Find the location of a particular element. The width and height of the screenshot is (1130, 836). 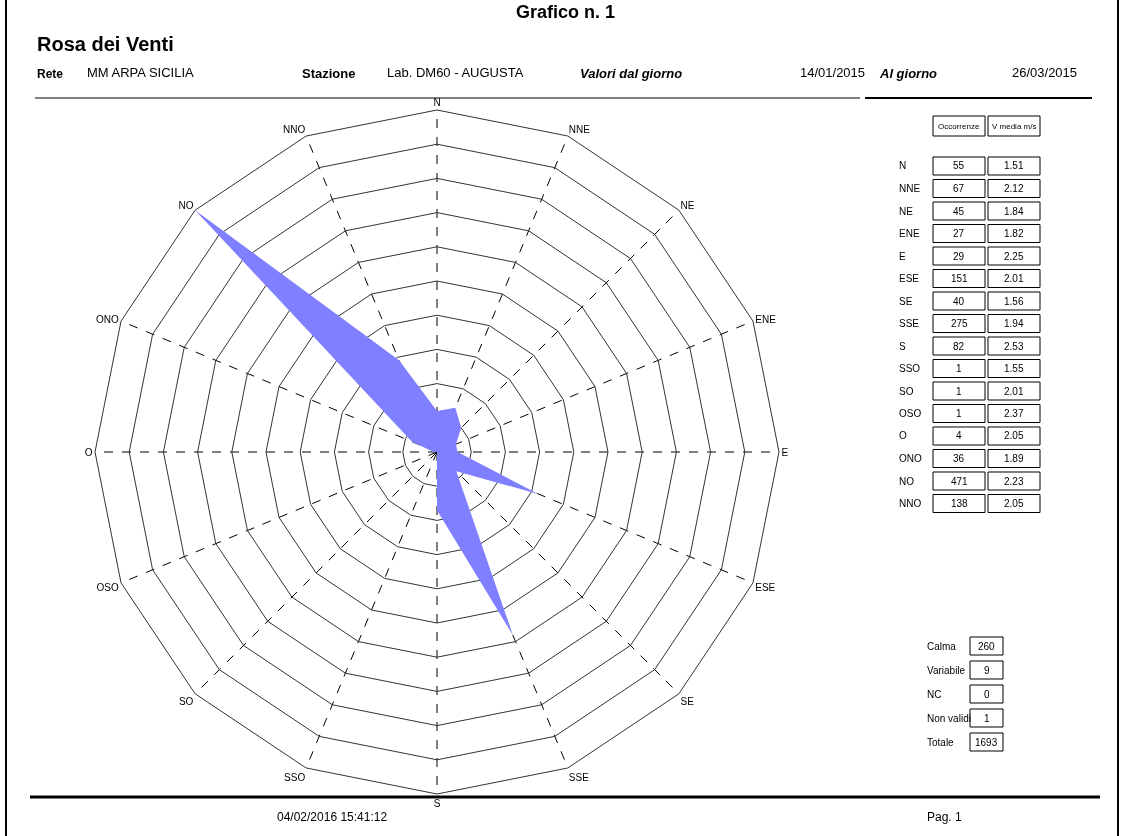

text: Valori dal giorno is located at coordinates (631, 73).